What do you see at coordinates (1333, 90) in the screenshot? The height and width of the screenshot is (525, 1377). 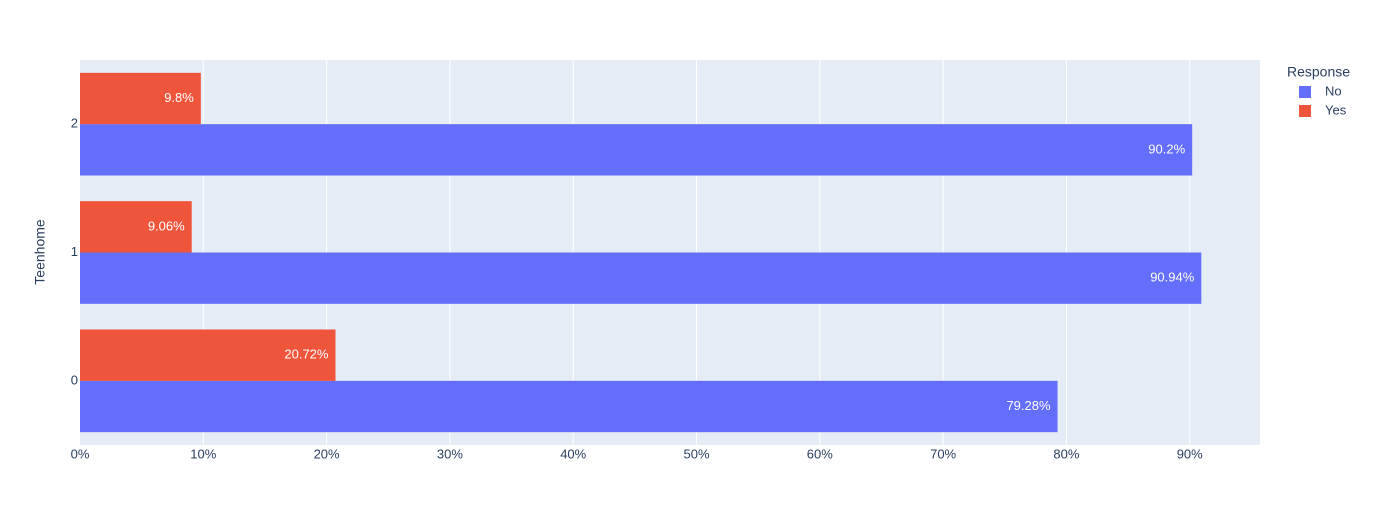 I see `legend-label: No` at bounding box center [1333, 90].